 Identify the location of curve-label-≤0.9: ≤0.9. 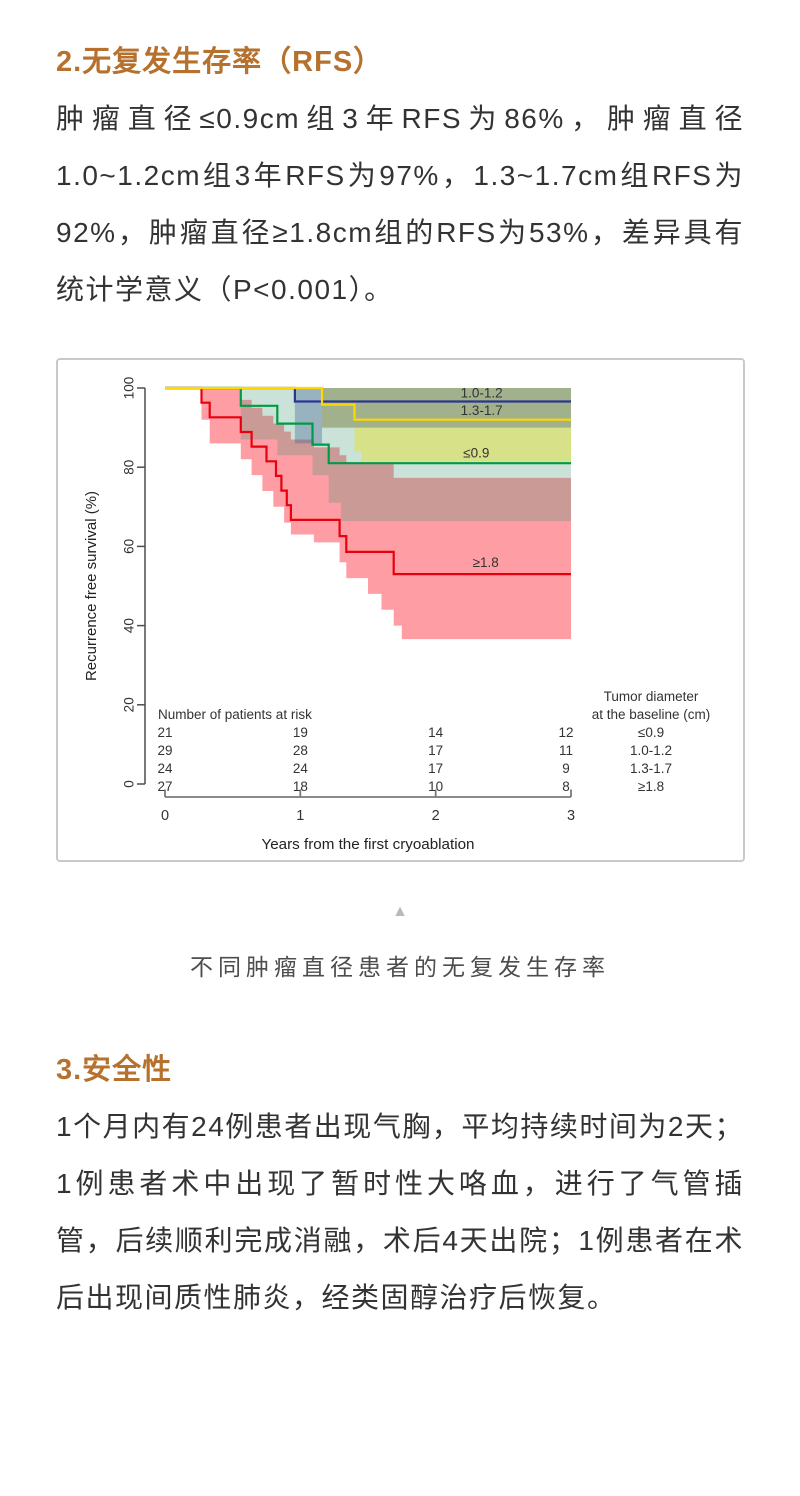
(476, 452).